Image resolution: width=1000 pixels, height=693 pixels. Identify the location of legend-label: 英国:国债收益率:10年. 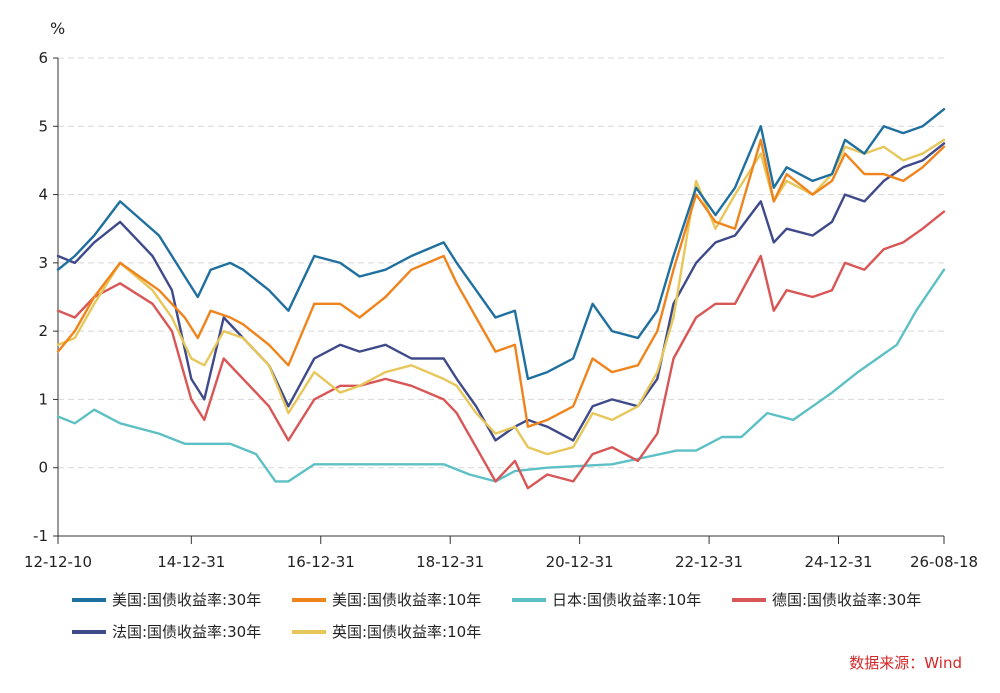
(406, 632).